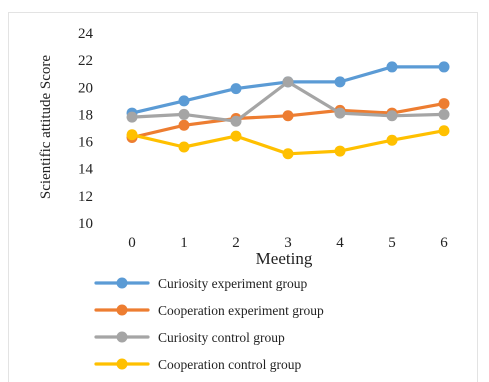 Image resolution: width=489 pixels, height=382 pixels. What do you see at coordinates (284, 258) in the screenshot?
I see `x-axis-label: Meeting` at bounding box center [284, 258].